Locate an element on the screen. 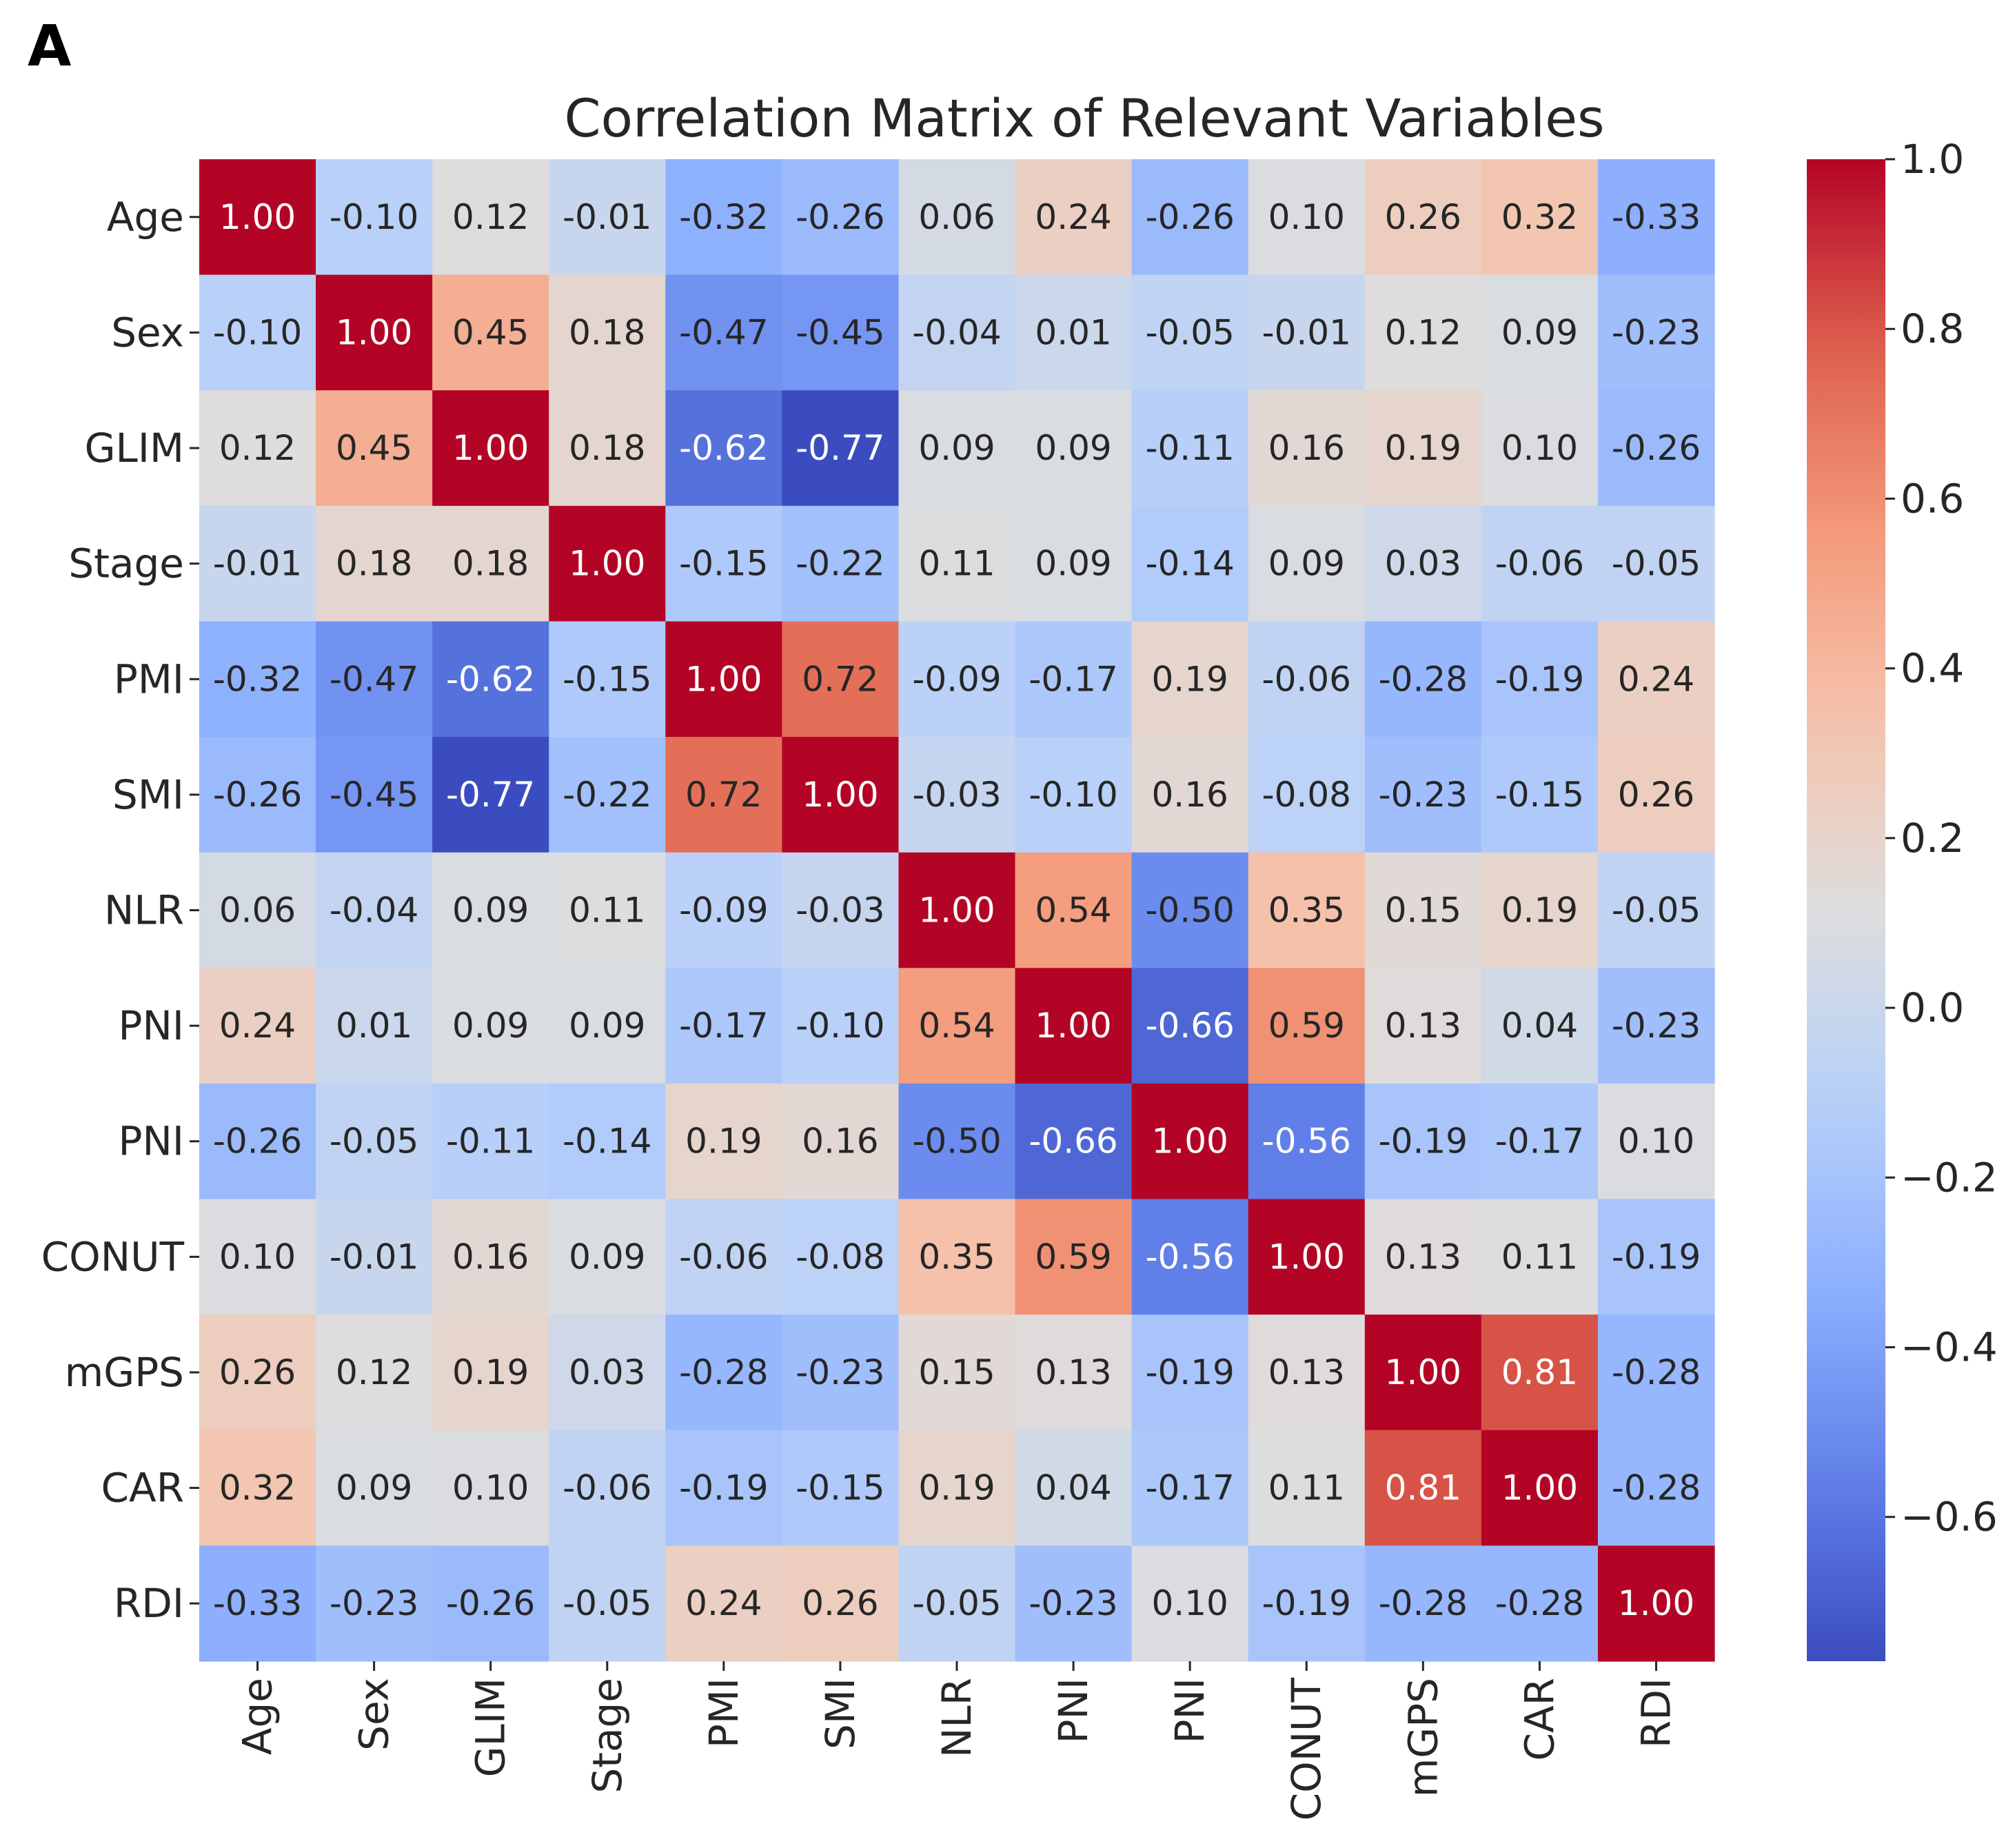  cell-value-label: -0.26 is located at coordinates (257, 795).